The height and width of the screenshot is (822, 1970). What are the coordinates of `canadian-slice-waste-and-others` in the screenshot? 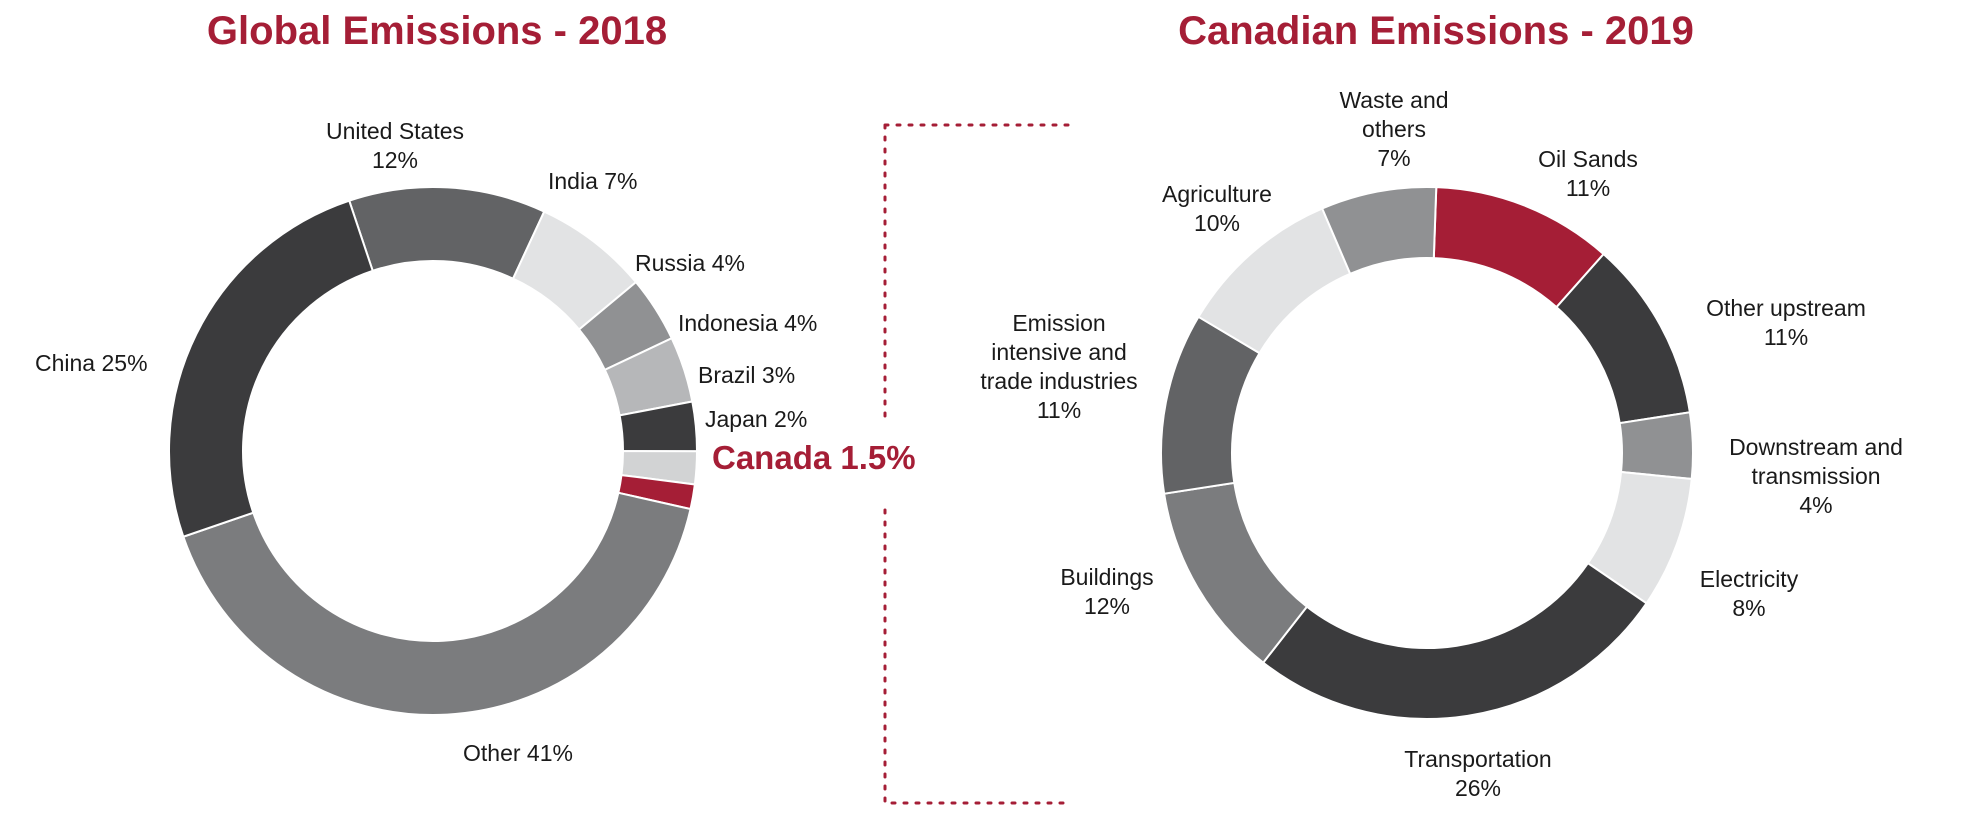 It's located at (1379, 231).